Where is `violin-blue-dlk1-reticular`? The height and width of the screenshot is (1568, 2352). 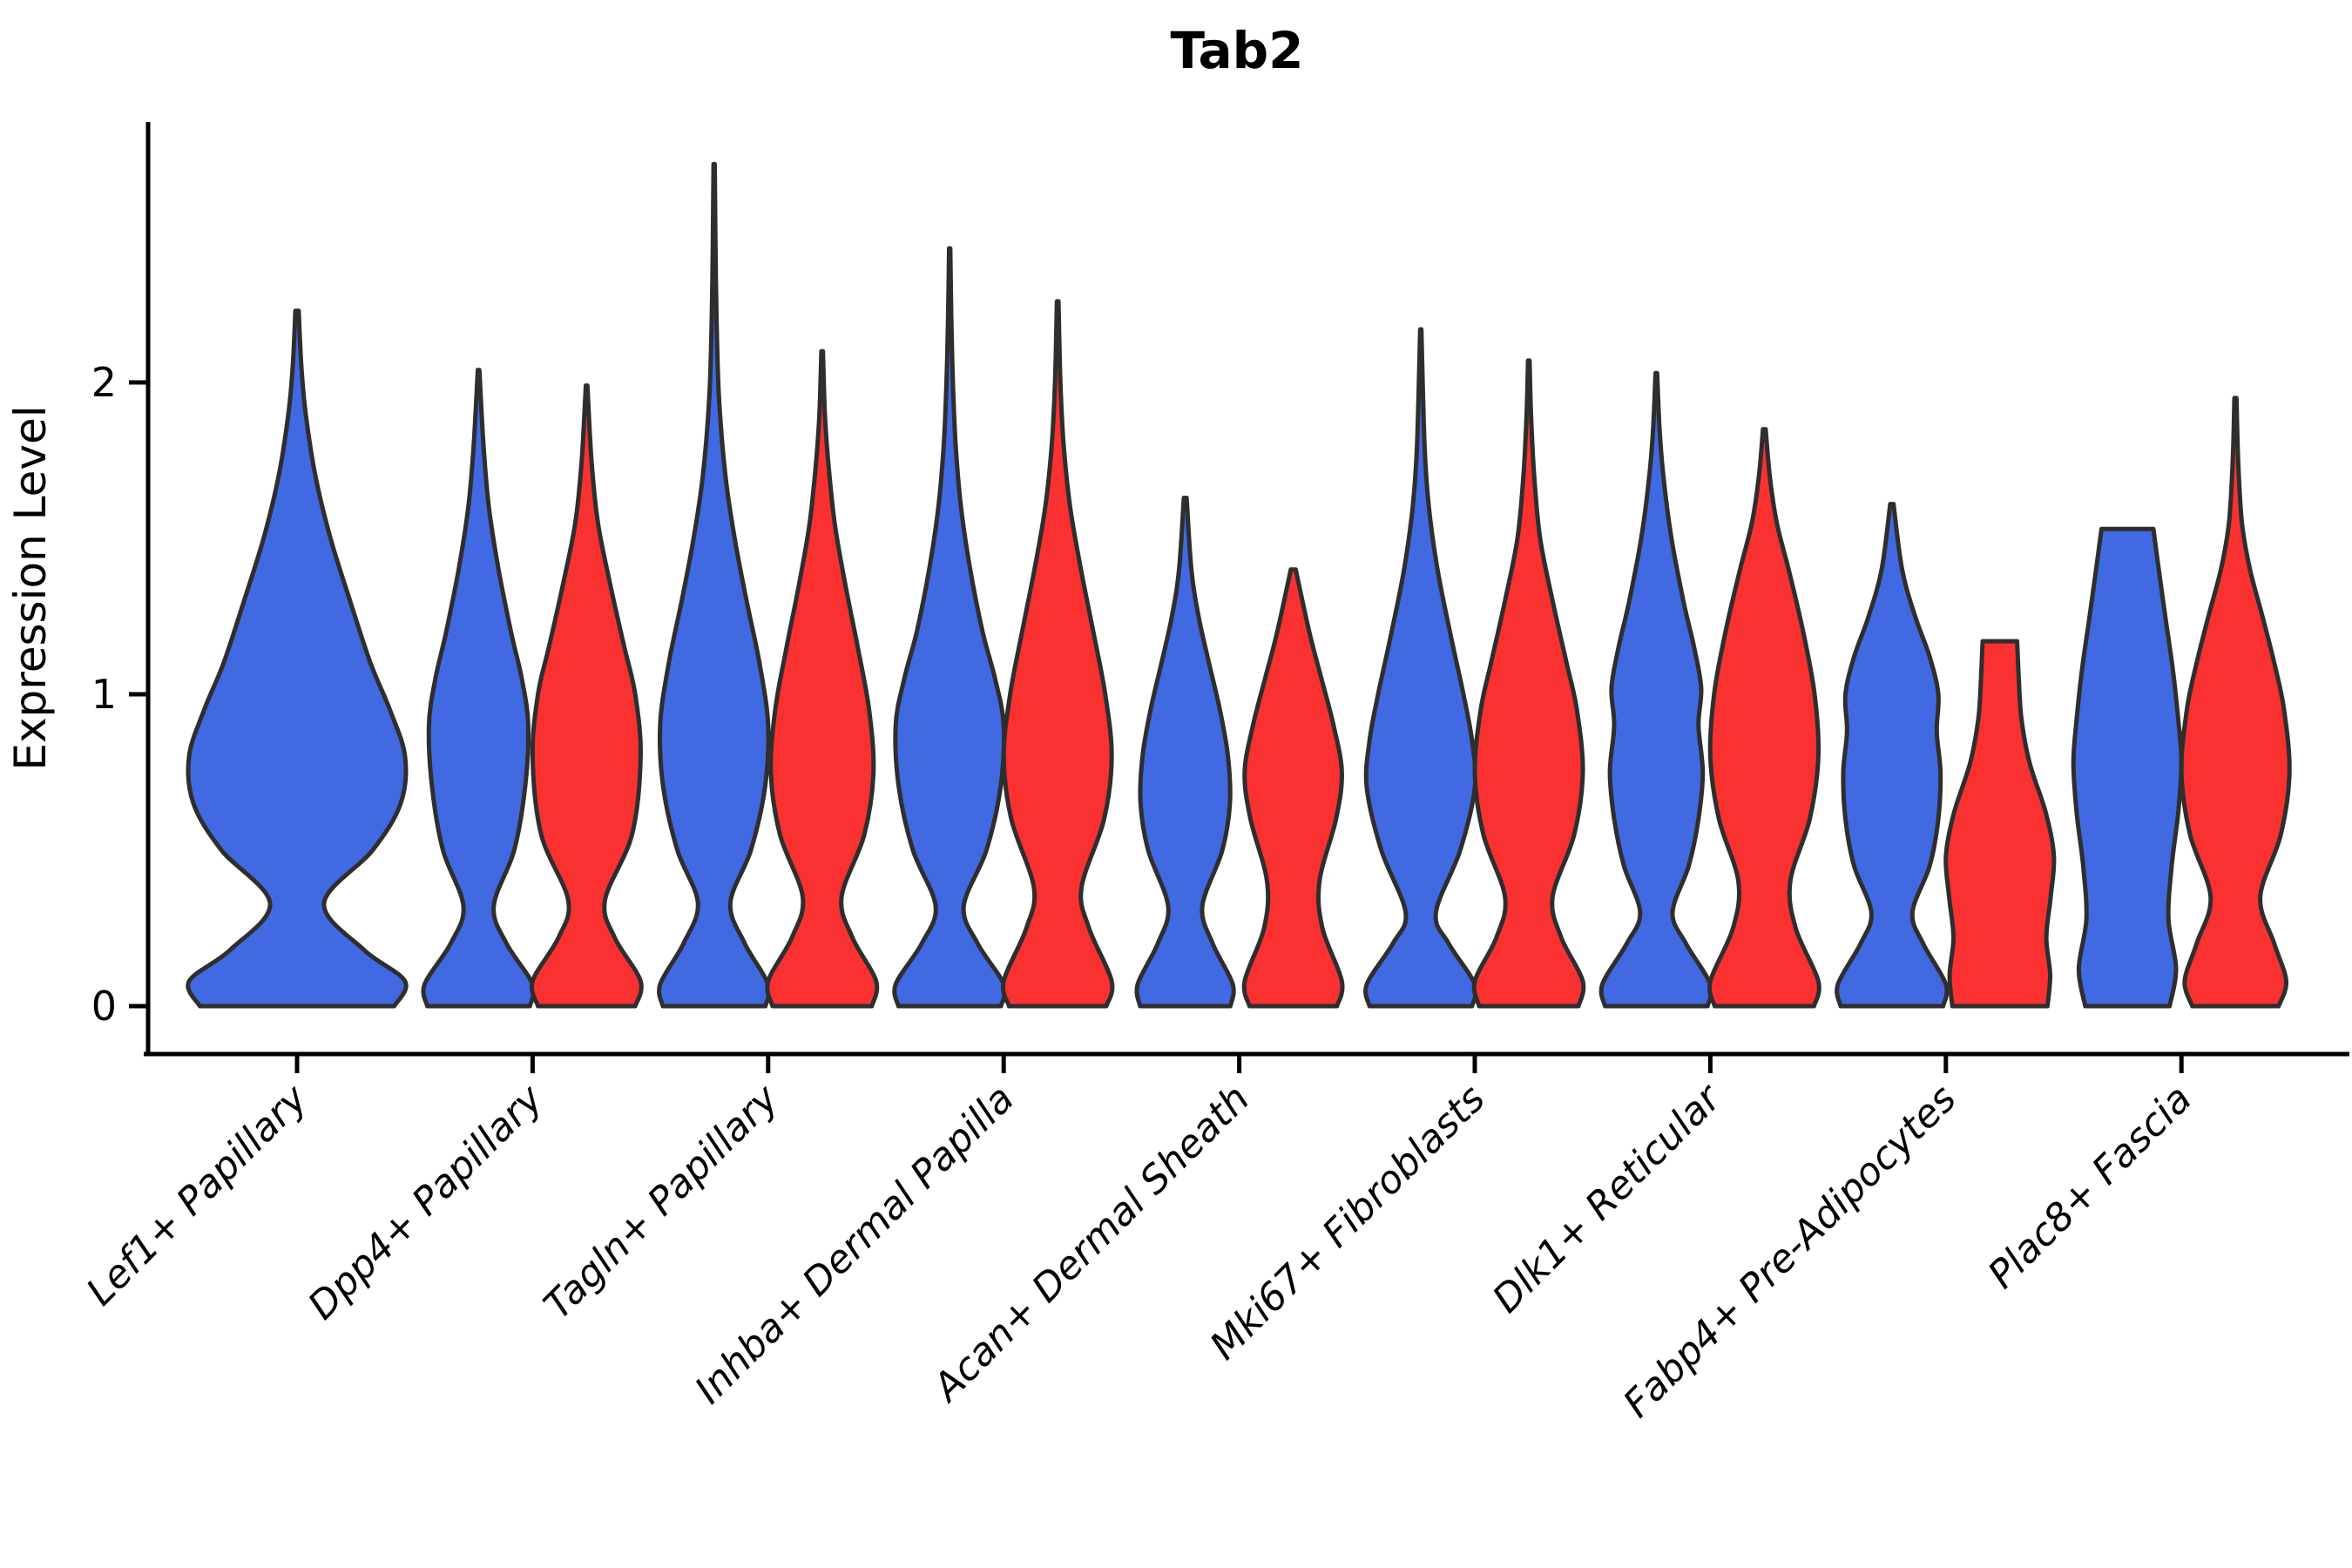 violin-blue-dlk1-reticular is located at coordinates (1656, 689).